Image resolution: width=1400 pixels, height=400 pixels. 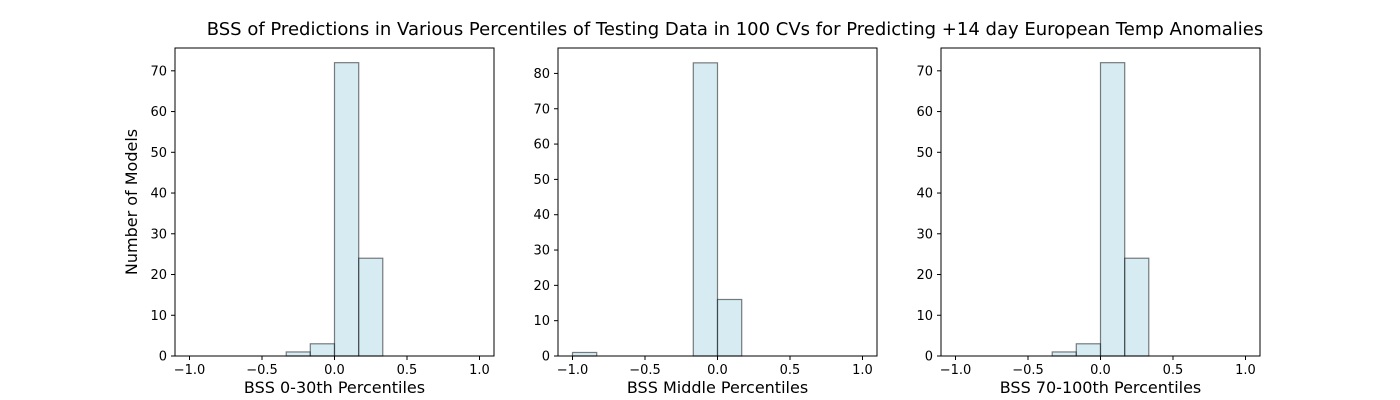 What do you see at coordinates (131, 202) in the screenshot?
I see `y-axis-label: Number of Models` at bounding box center [131, 202].